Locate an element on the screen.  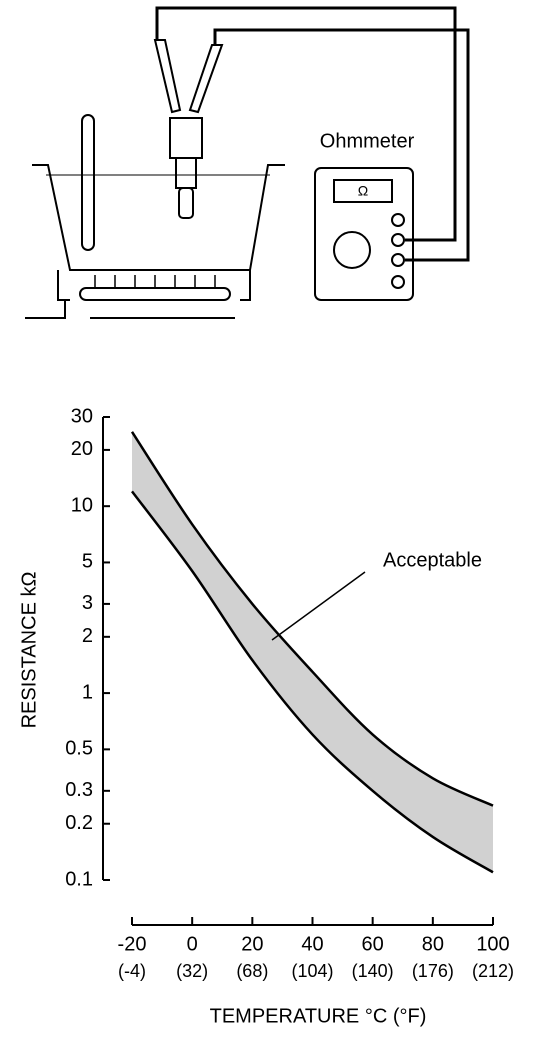
x-tick-label: 40 is located at coordinates (312, 944).